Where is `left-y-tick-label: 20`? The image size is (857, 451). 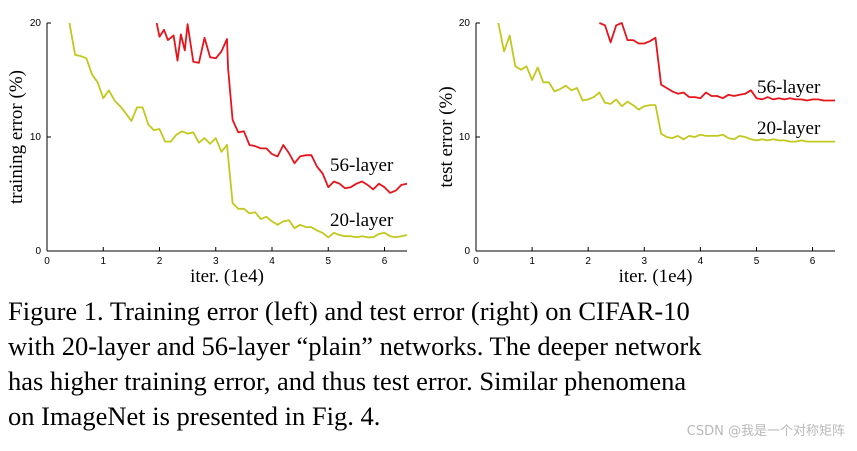
left-y-tick-label: 20 is located at coordinates (36, 23).